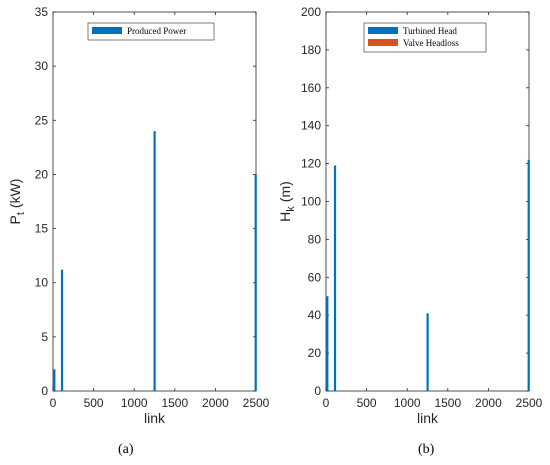  What do you see at coordinates (291, 209) in the screenshot?
I see `panel-b-y-label-sub: k` at bounding box center [291, 209].